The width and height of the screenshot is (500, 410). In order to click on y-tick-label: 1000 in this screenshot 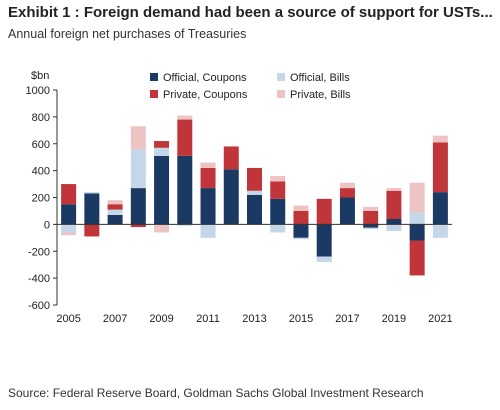, I will do `click(38, 91)`.